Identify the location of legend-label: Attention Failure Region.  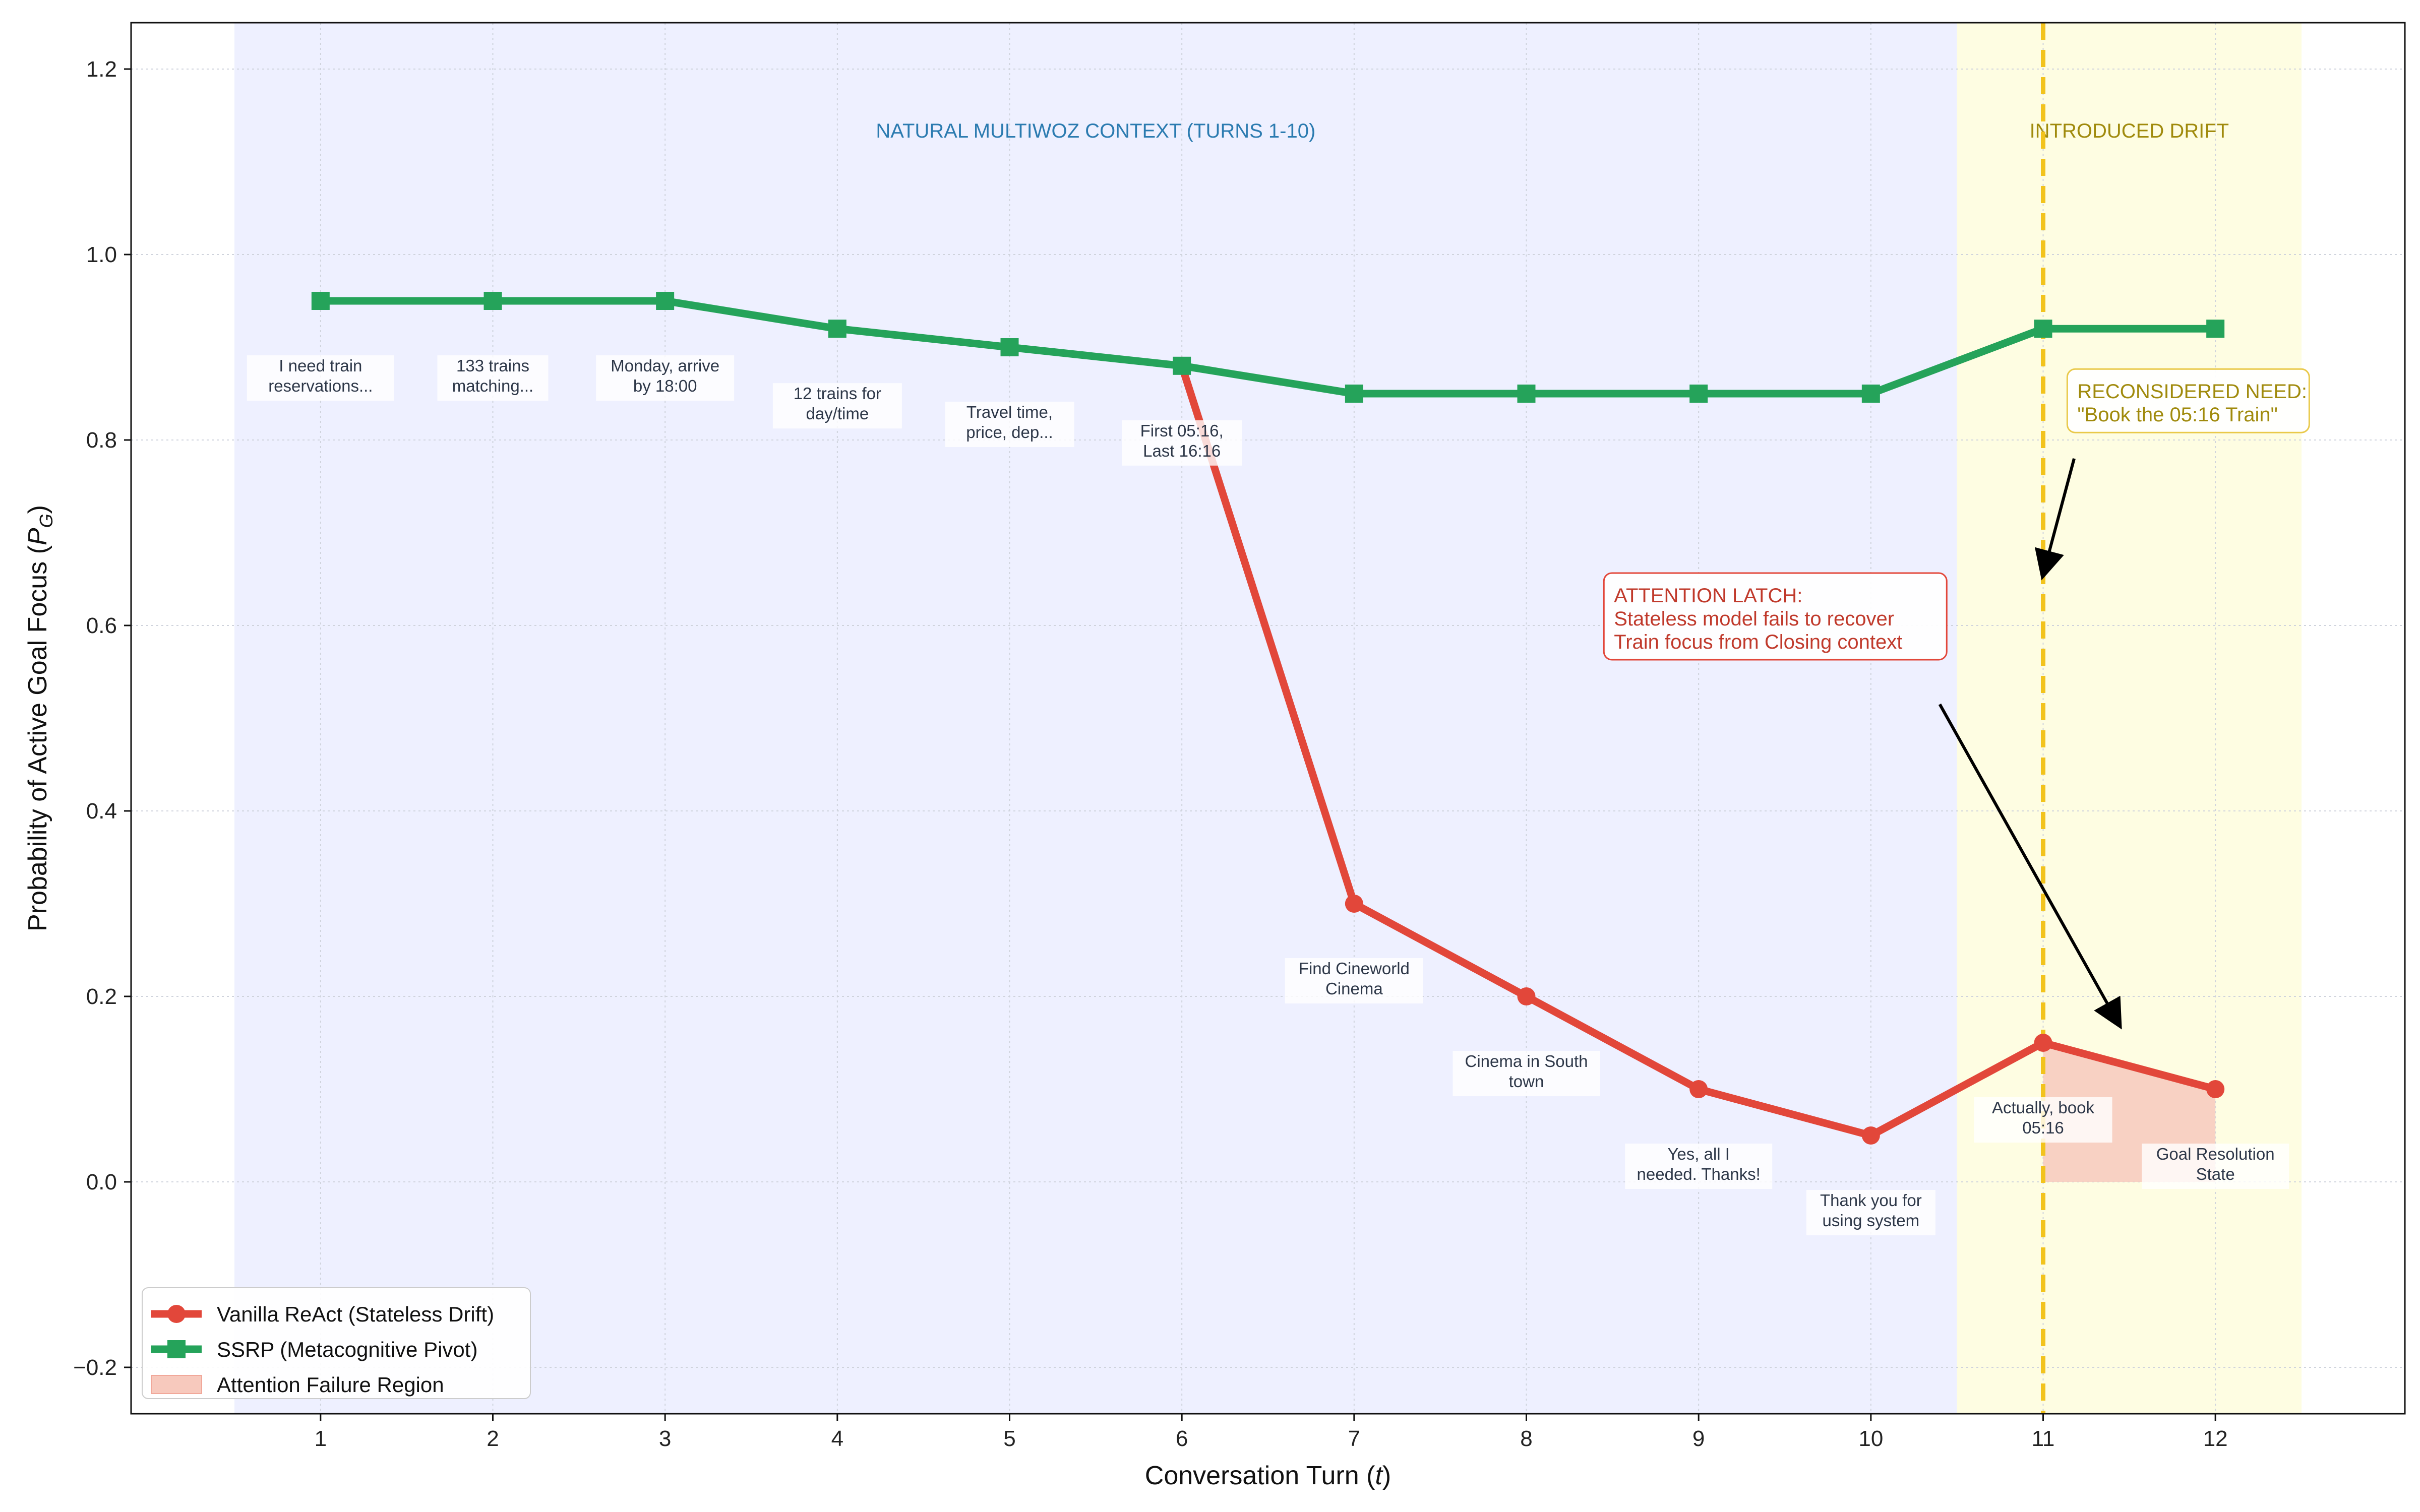
(330, 1385).